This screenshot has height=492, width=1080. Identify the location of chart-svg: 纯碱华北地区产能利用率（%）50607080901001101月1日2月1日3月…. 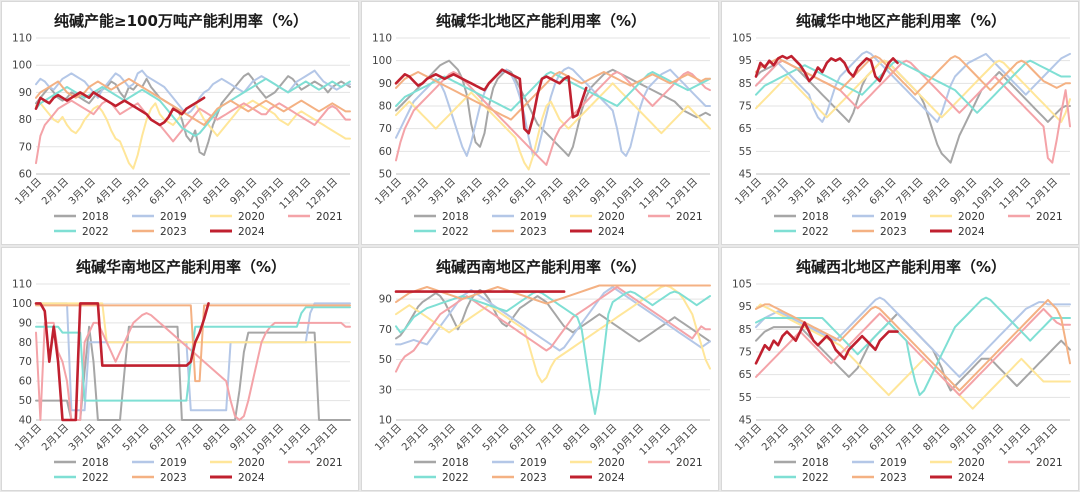
(541, 125).